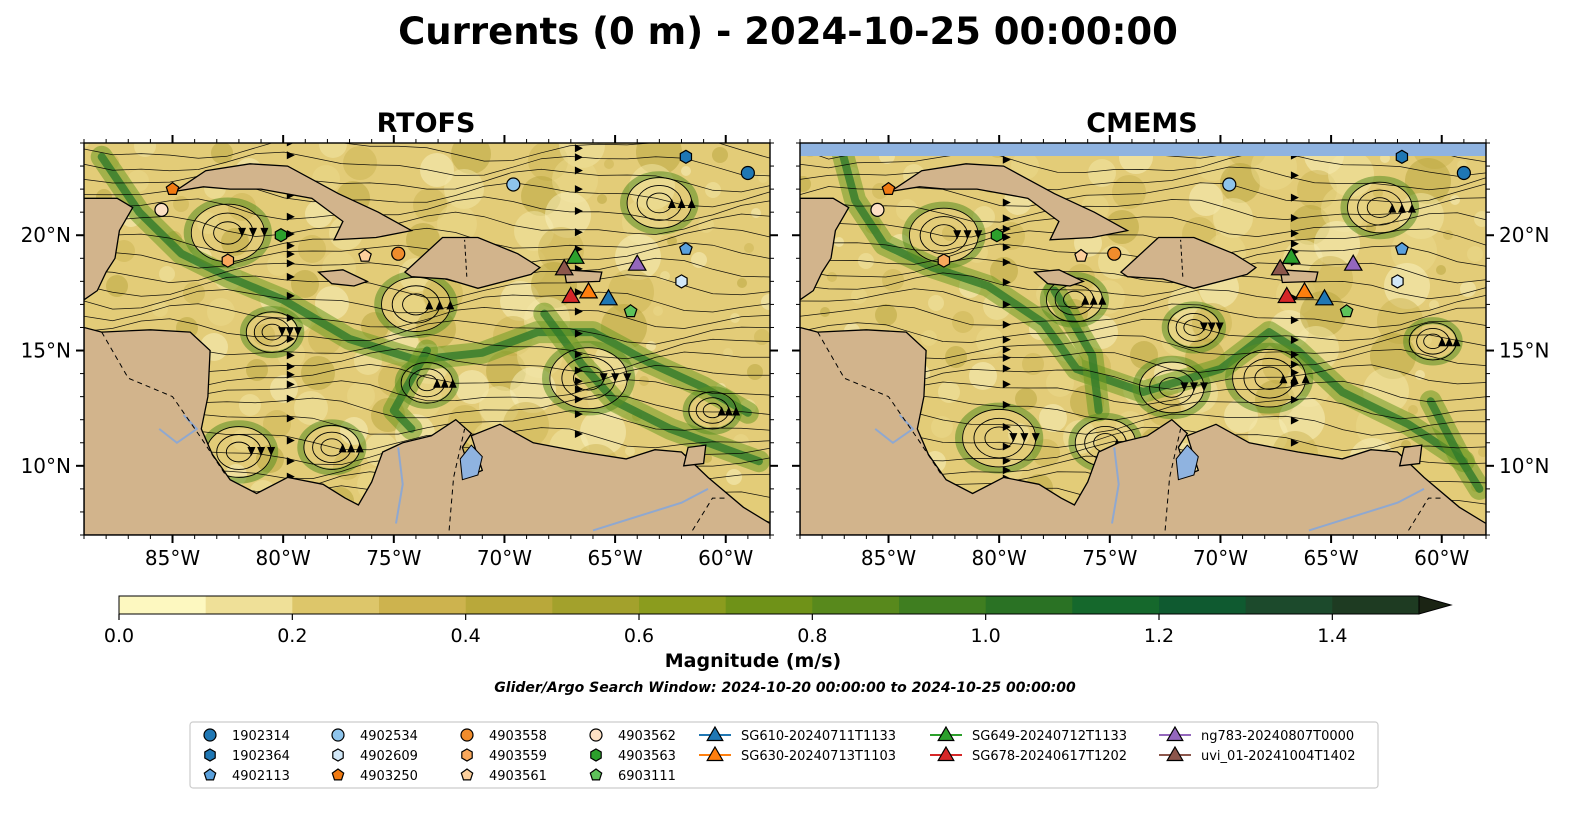 This screenshot has height=827, width=1577. What do you see at coordinates (292, 636) in the screenshot?
I see `colorbar-tick-label: 0.2` at bounding box center [292, 636].